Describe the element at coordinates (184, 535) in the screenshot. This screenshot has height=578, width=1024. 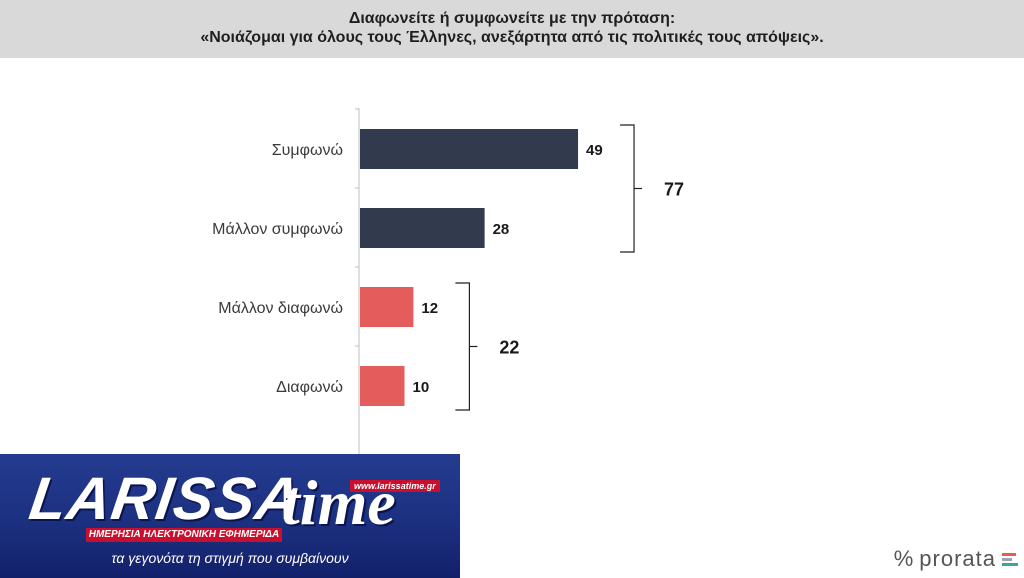
I see `logo-strip: ΗΜΕΡΗΣΙΑ ΗΛΕΚΤΡΟΝΙΚΗ ΕΦΗΜΕΡΙΔΑ` at that location.